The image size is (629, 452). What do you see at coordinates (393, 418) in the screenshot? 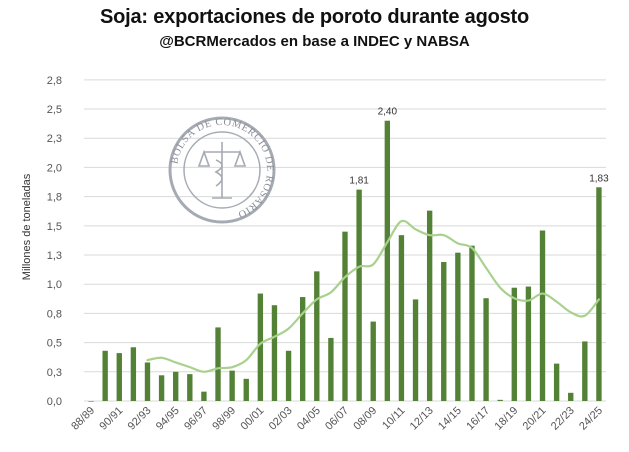
I see `x-tick-label: 10/11` at bounding box center [393, 418].